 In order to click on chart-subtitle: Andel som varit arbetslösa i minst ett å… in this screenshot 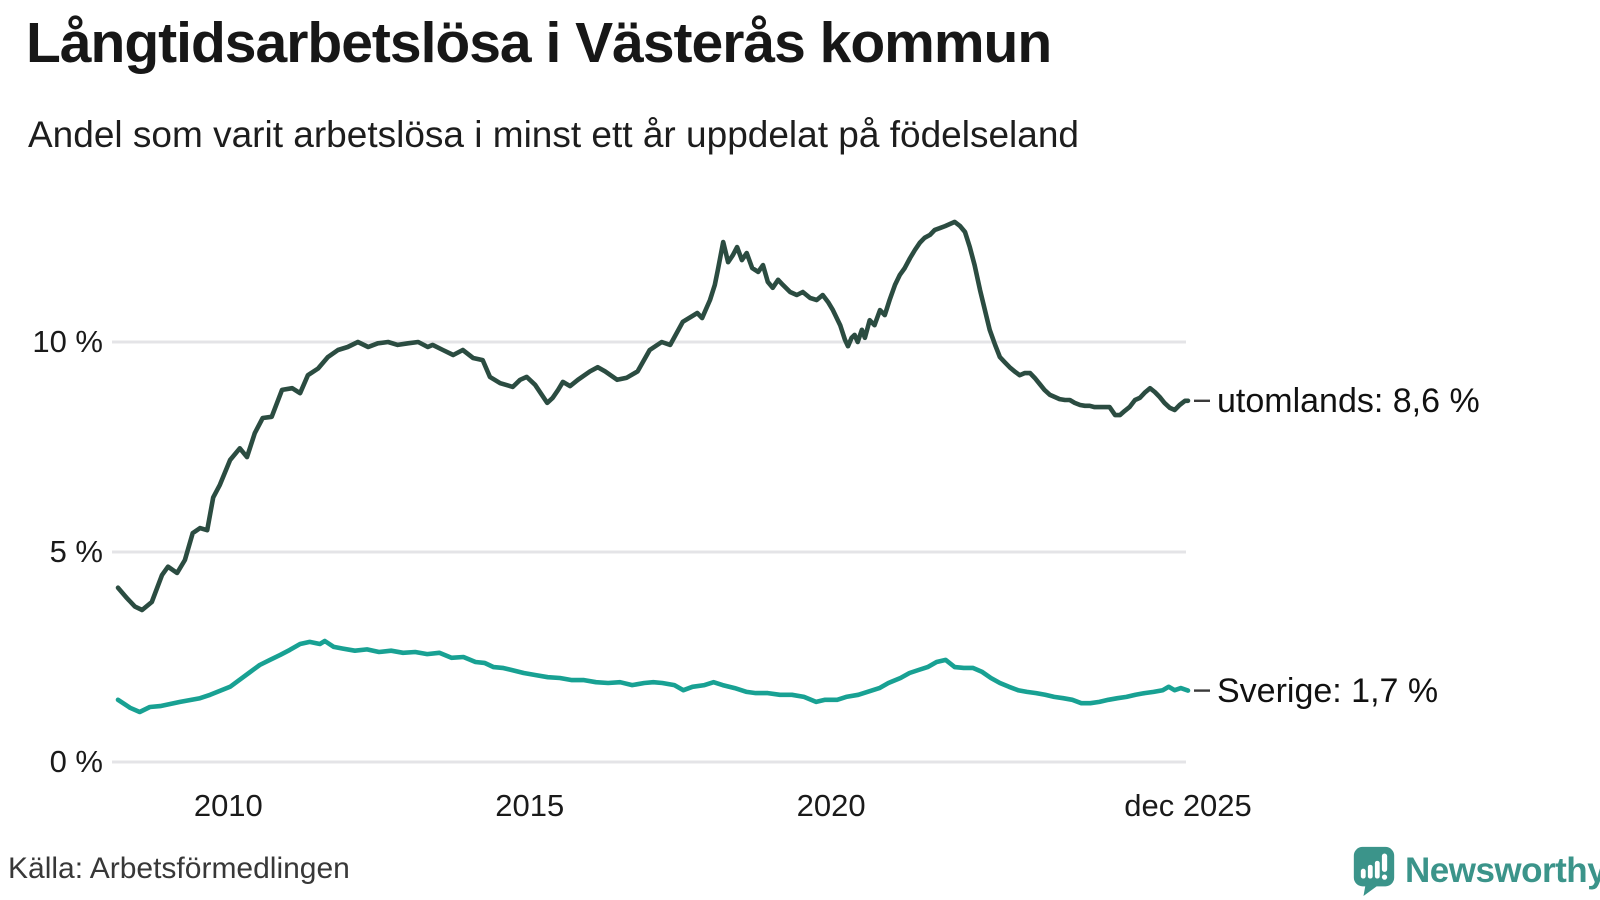, I will do `click(553, 134)`.